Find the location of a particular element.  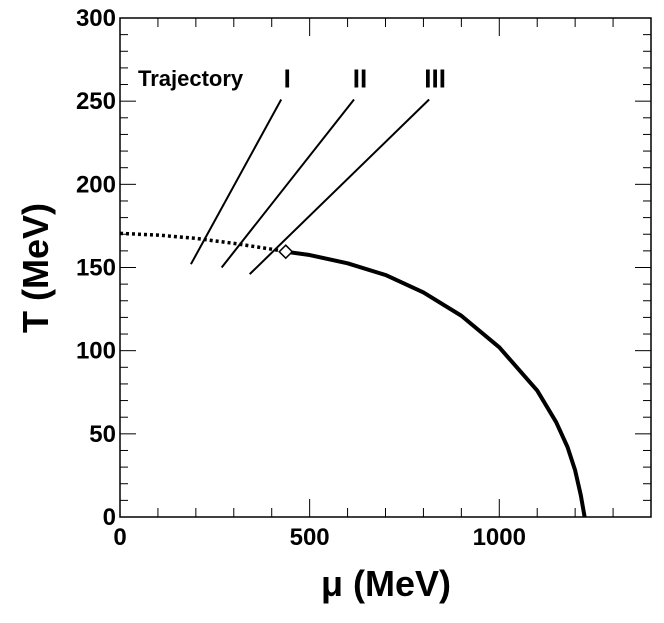

x-axis-title: μ (MeV) is located at coordinates (386, 583).